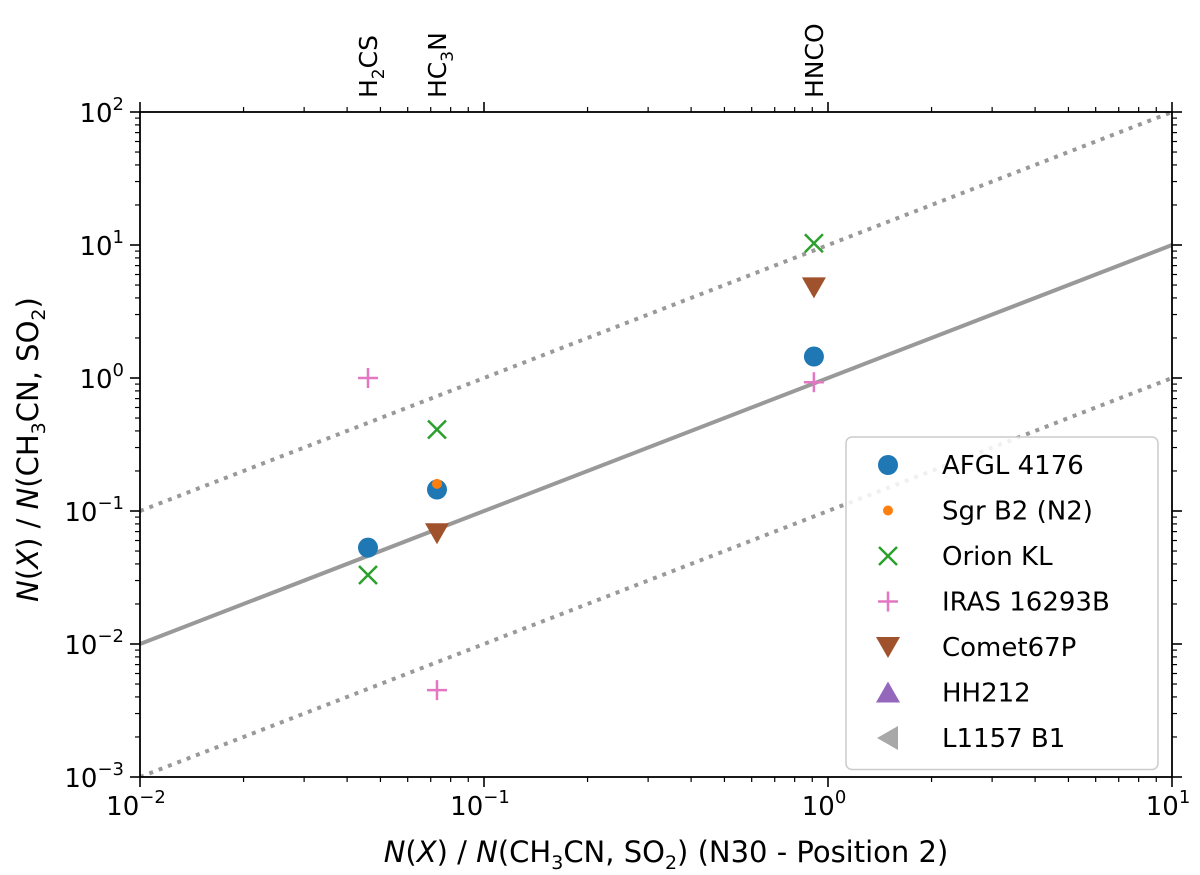 The height and width of the screenshot is (875, 1200). Describe the element at coordinates (101, 244) in the screenshot. I see `y-tick-label: 10¹` at that location.